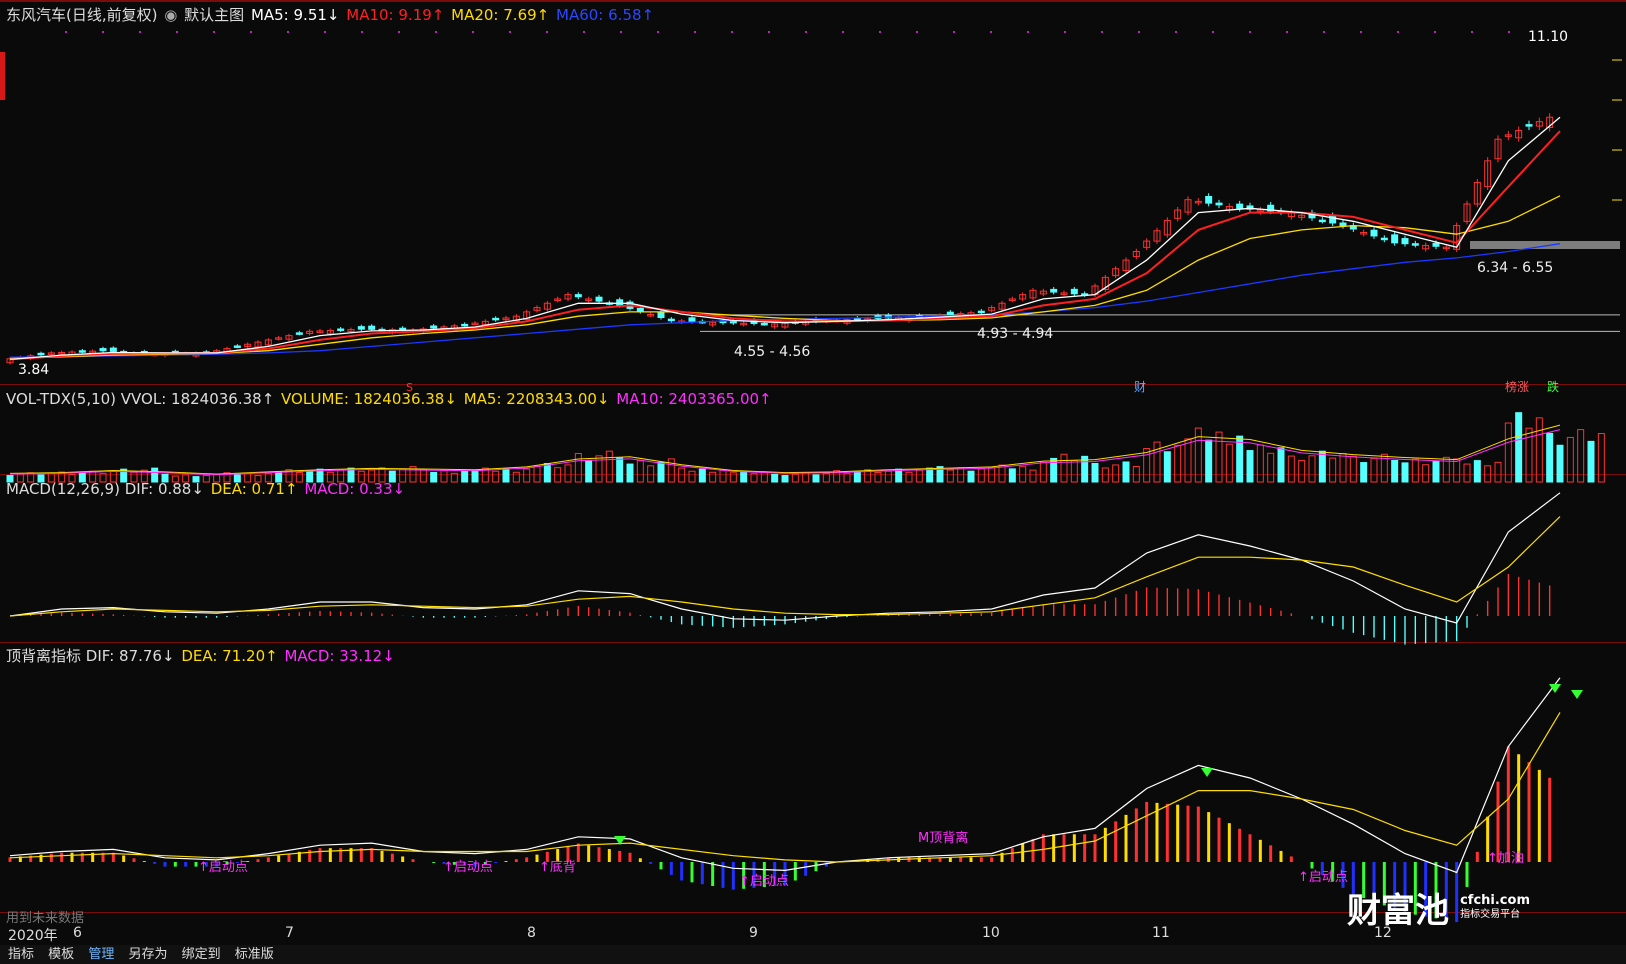  I want to click on toolbar-manage: 管理, so click(101, 954).